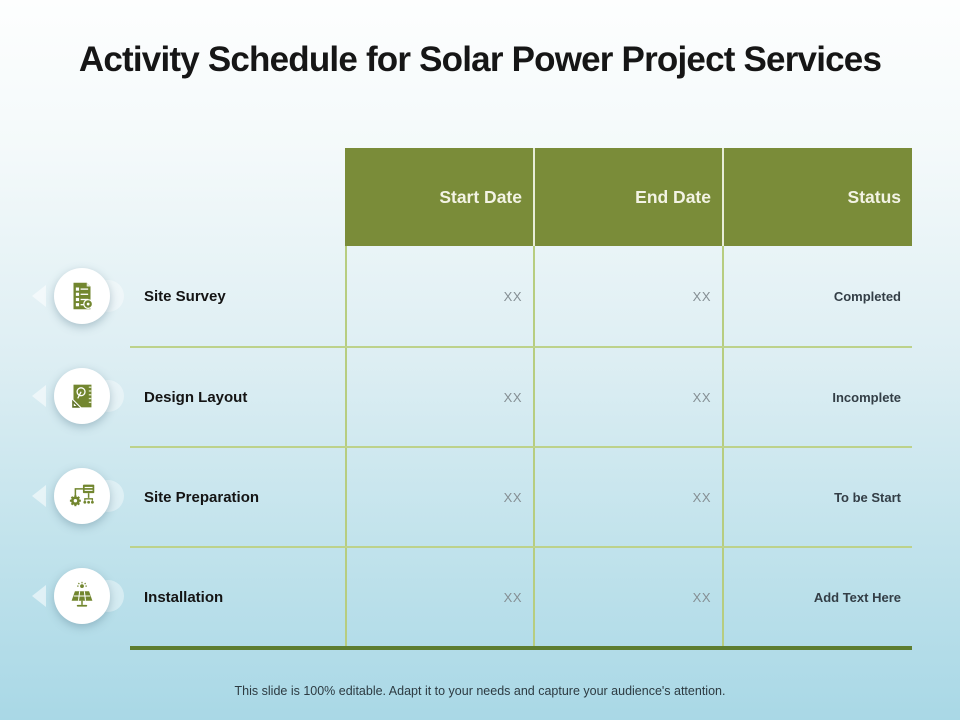  Describe the element at coordinates (817, 497) in the screenshot. I see `status-value: To be Start` at that location.